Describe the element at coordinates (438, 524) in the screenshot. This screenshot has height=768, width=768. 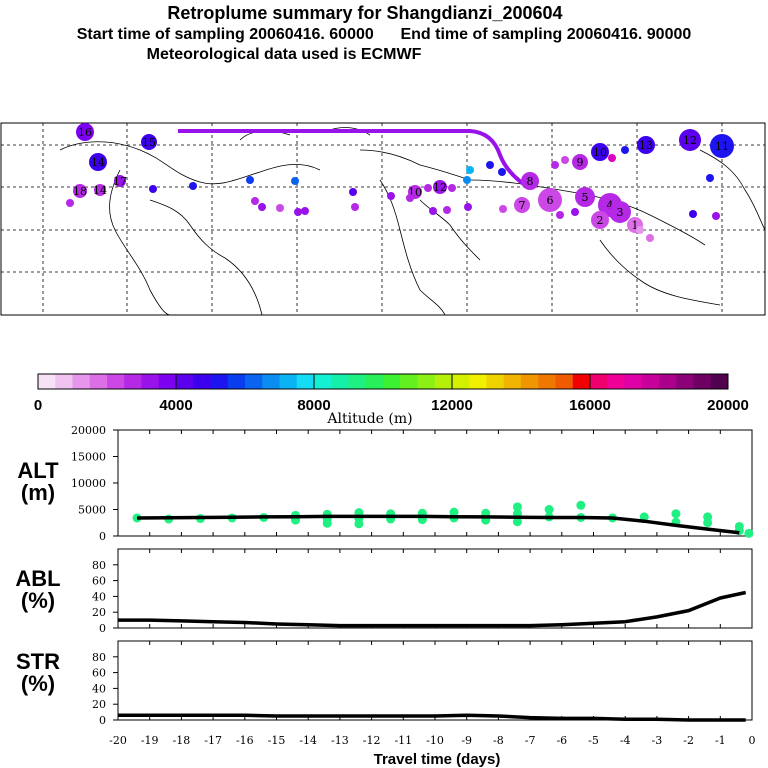
I see `alt-line` at that location.